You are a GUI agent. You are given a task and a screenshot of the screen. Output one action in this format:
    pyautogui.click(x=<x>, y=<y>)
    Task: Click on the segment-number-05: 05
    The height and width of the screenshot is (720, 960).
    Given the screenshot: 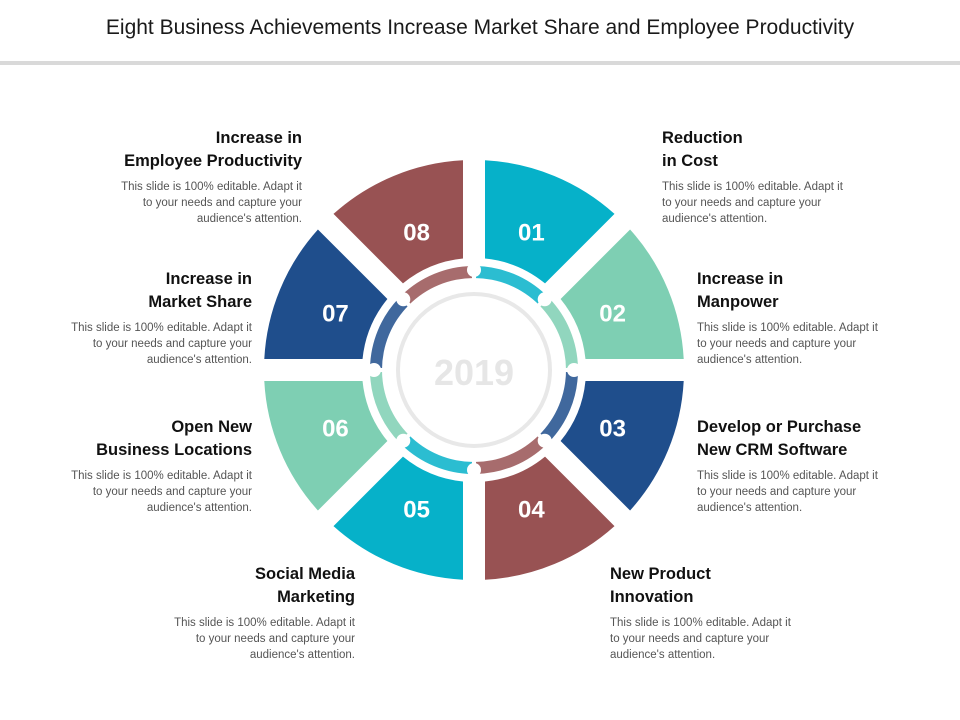 What is the action you would take?
    pyautogui.click(x=416, y=510)
    